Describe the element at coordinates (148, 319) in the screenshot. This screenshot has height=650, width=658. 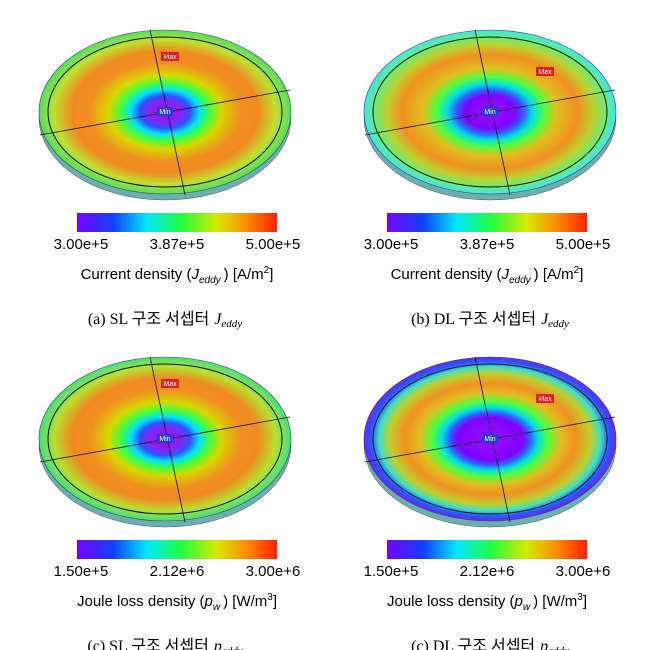
I see `caption-prefix: (a) SL 구조 서셉터` at that location.